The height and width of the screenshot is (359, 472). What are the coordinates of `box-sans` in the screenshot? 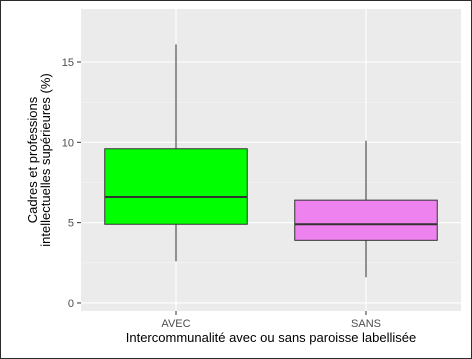 It's located at (366, 209).